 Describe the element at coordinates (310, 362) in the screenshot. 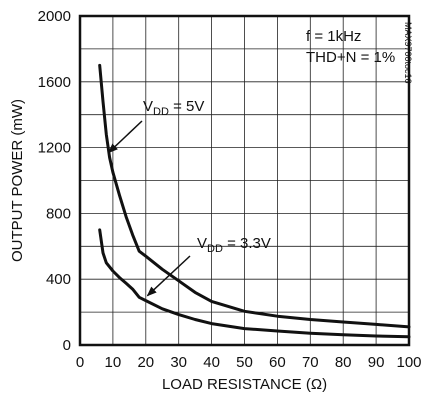

I see `x-tick-label: 70` at that location.